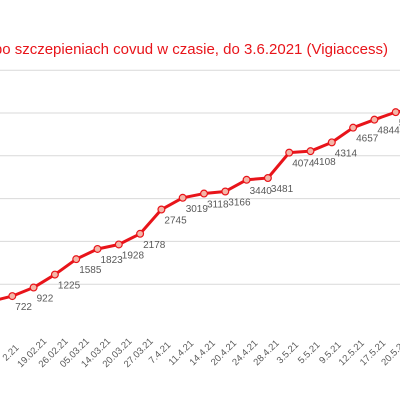  What do you see at coordinates (218, 205) in the screenshot?
I see `data-label: 3118` at bounding box center [218, 205].